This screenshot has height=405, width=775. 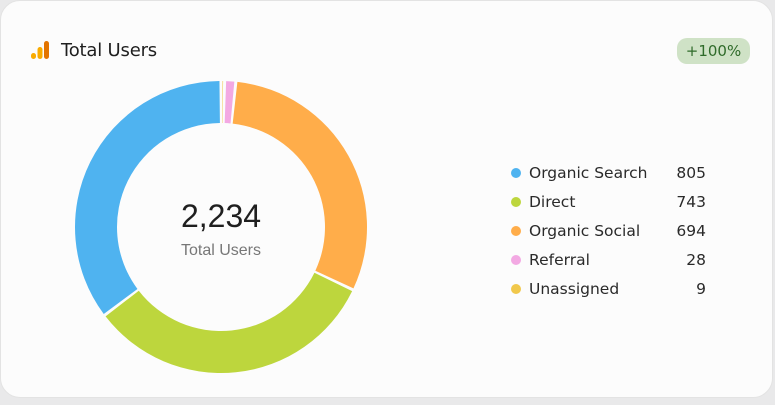 I want to click on card-title: Total Users, so click(x=109, y=50).